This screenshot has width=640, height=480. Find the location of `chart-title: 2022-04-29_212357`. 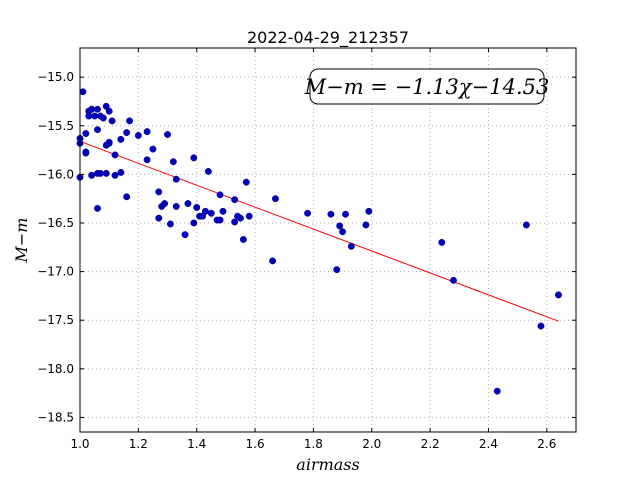

chart-title: 2022-04-29_212357 is located at coordinates (328, 38).